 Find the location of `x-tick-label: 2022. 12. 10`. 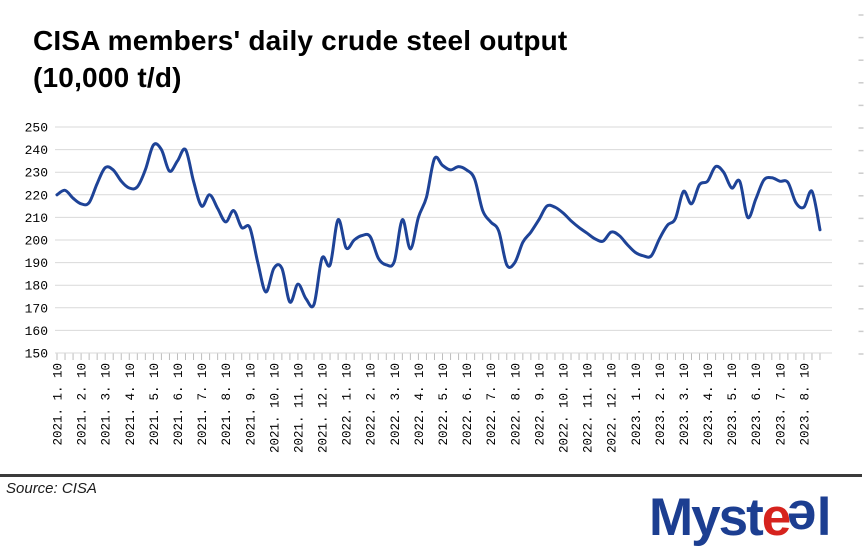

x-tick-label: 2022. 12. 10 is located at coordinates (613, 408).